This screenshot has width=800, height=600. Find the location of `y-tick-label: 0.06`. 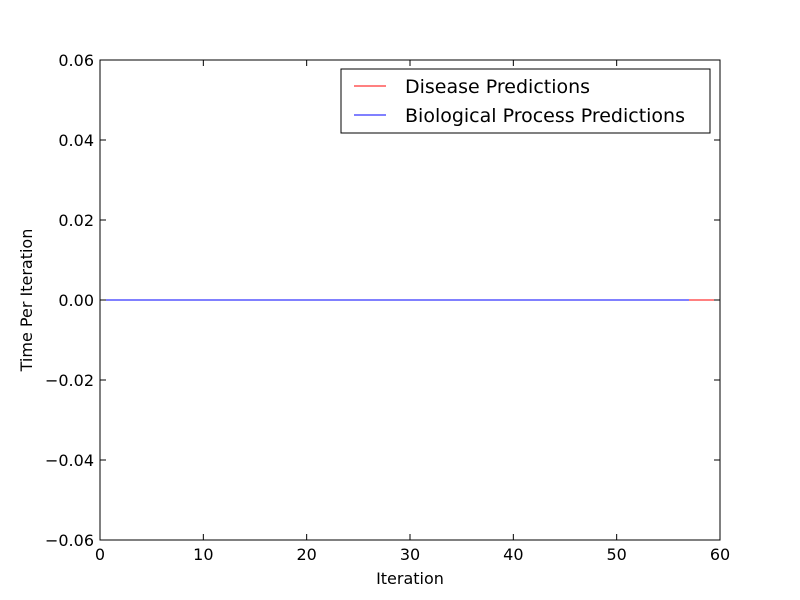

y-tick-label: 0.06 is located at coordinates (76, 60).